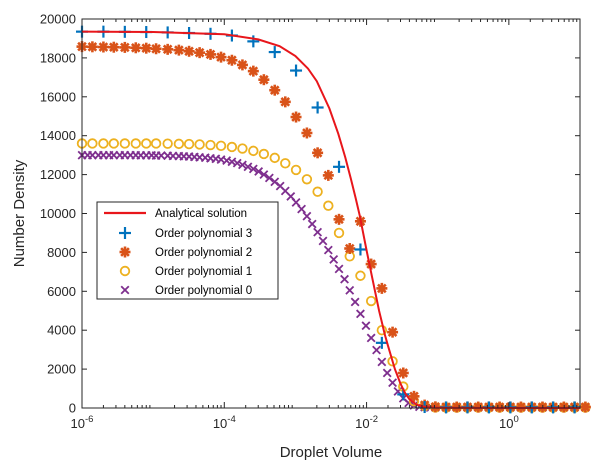 The width and height of the screenshot is (594, 468). I want to click on y-tick-label-3: 6000, so click(61, 291).